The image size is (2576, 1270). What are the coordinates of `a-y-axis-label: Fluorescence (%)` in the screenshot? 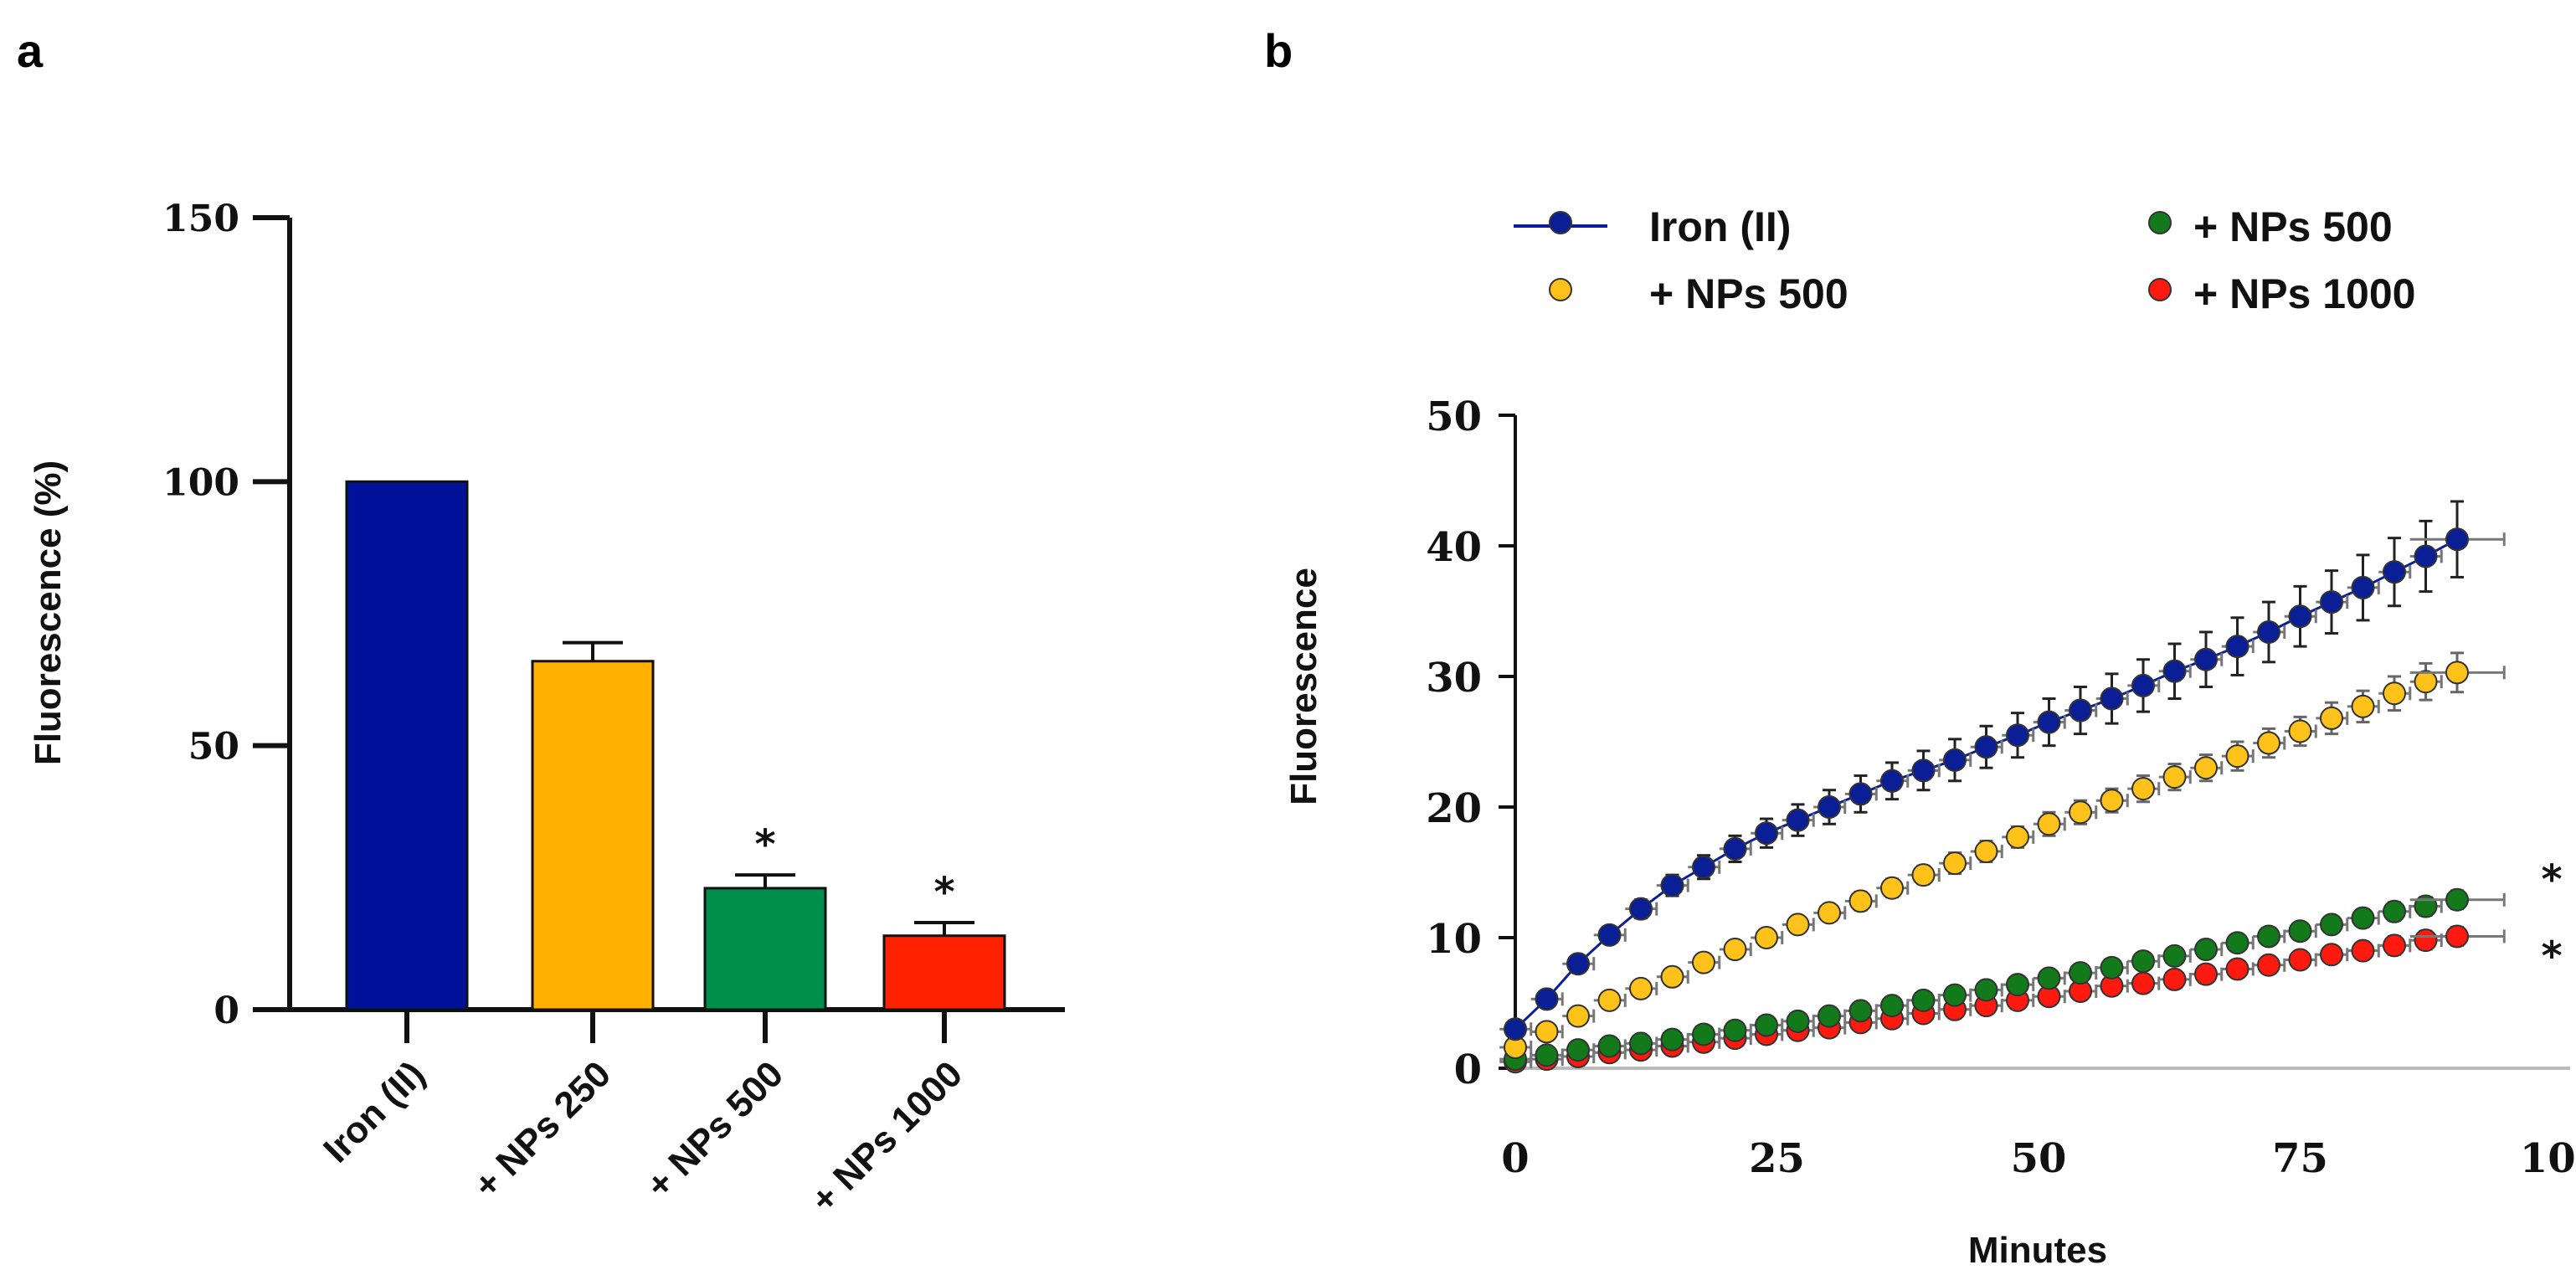 It's located at (48, 612).